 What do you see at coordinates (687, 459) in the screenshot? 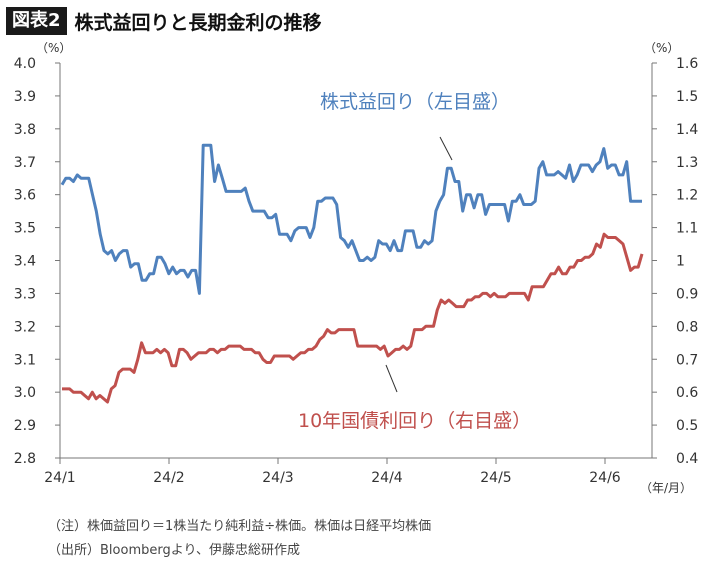
I see `right-tick-label: 0.4` at bounding box center [687, 459].